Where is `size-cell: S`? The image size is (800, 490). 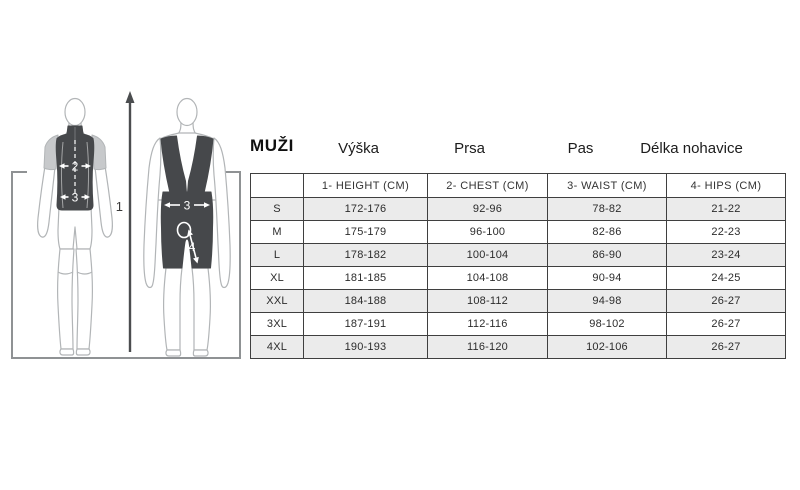 size-cell: S is located at coordinates (277, 209).